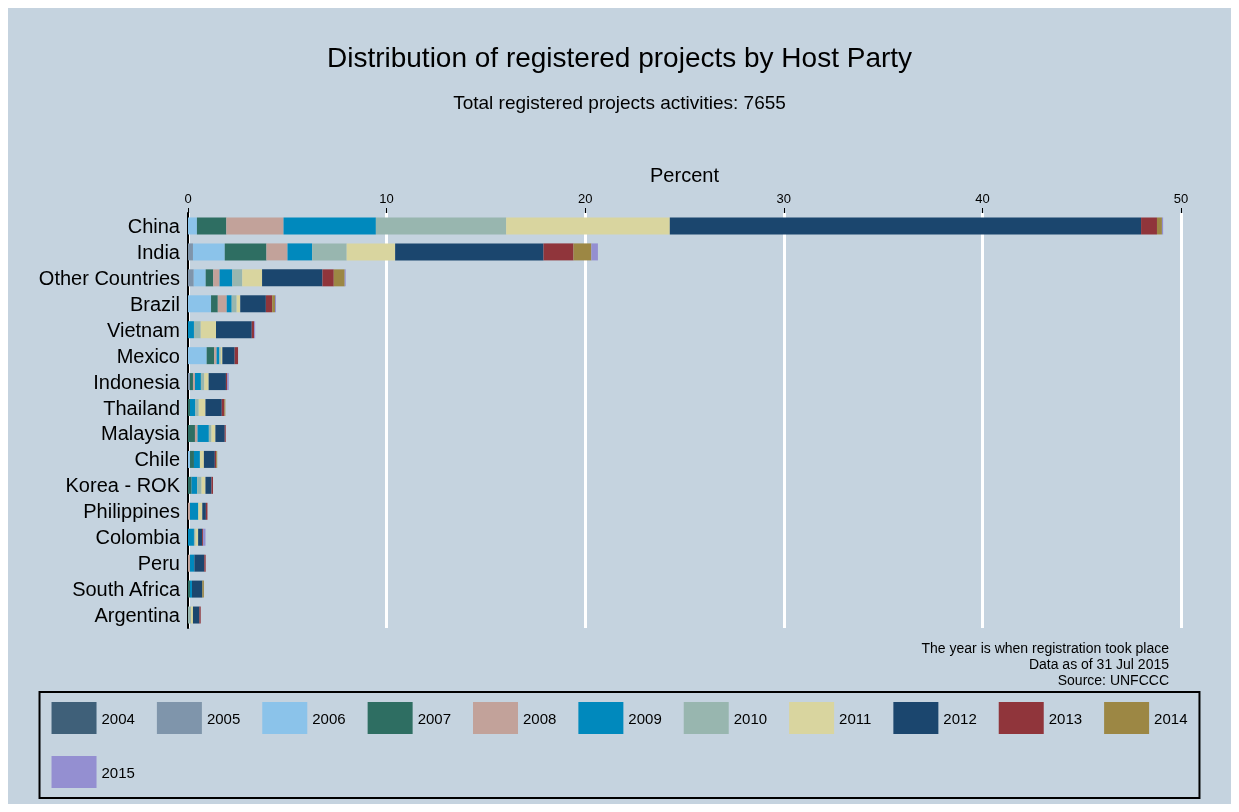 This screenshot has height=812, width=1239. What do you see at coordinates (855, 718) in the screenshot?
I see `legend-label: 2011` at bounding box center [855, 718].